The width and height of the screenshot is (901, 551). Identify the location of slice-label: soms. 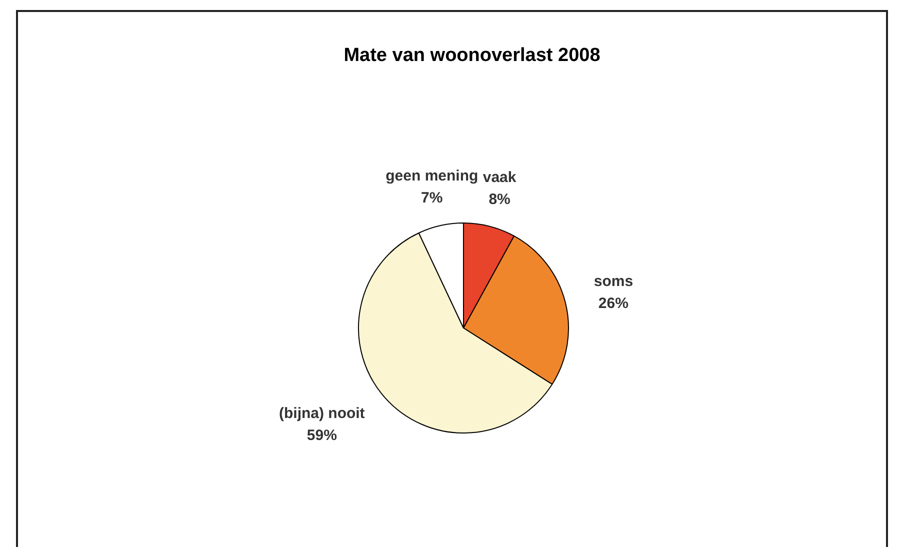
(614, 281).